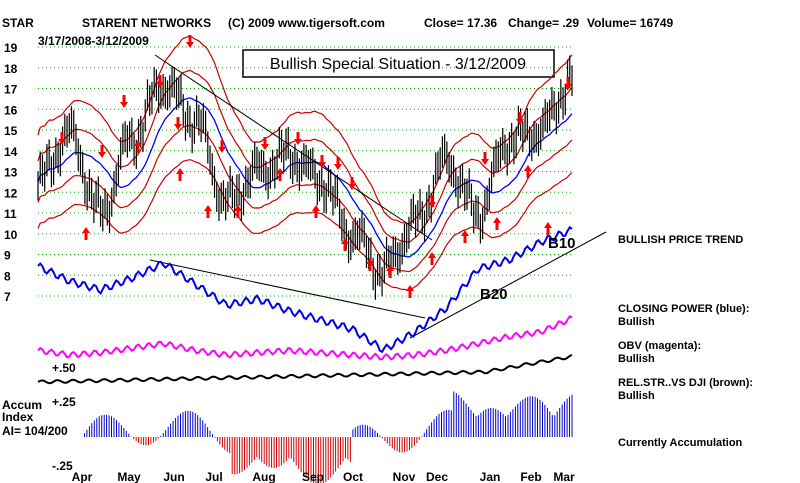  Describe the element at coordinates (7, 297) in the screenshot. I see `price-tick-label: 7` at that location.